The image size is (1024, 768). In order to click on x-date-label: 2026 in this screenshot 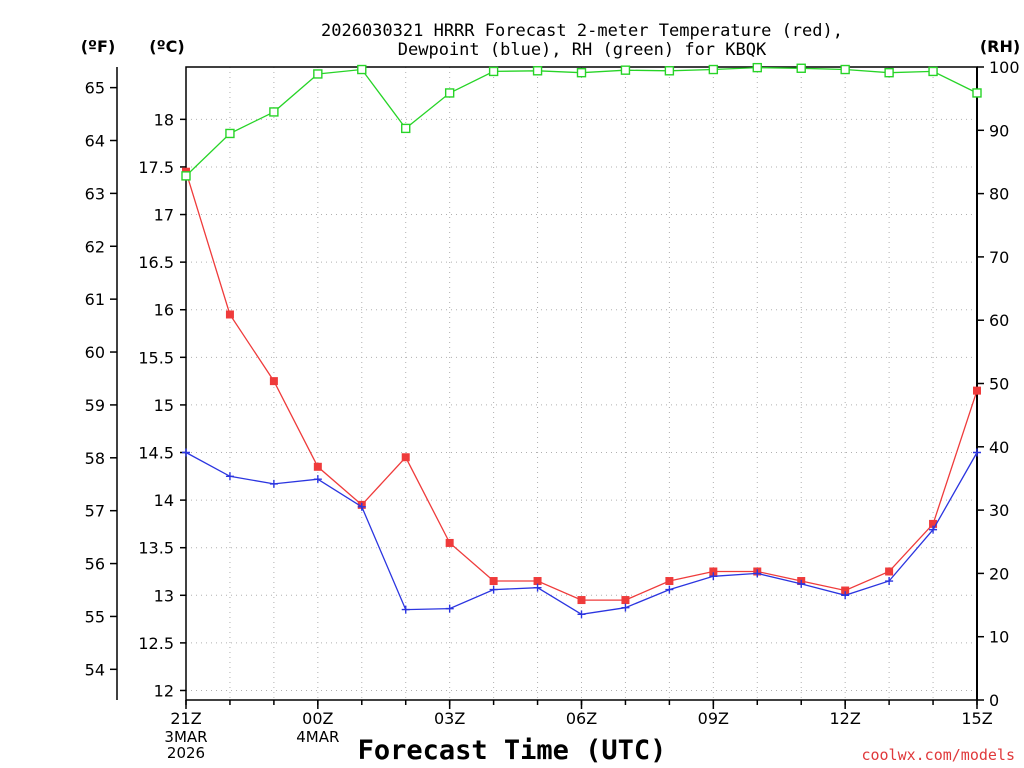, I will do `click(186, 753)`.